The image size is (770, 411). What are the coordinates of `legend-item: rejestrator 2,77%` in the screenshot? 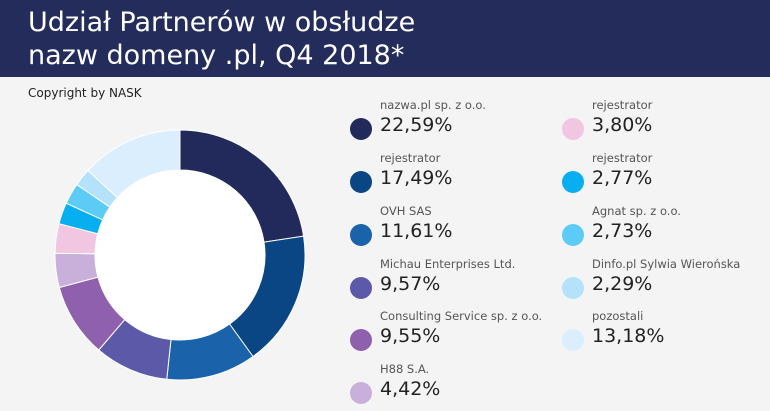 It's located at (666, 173).